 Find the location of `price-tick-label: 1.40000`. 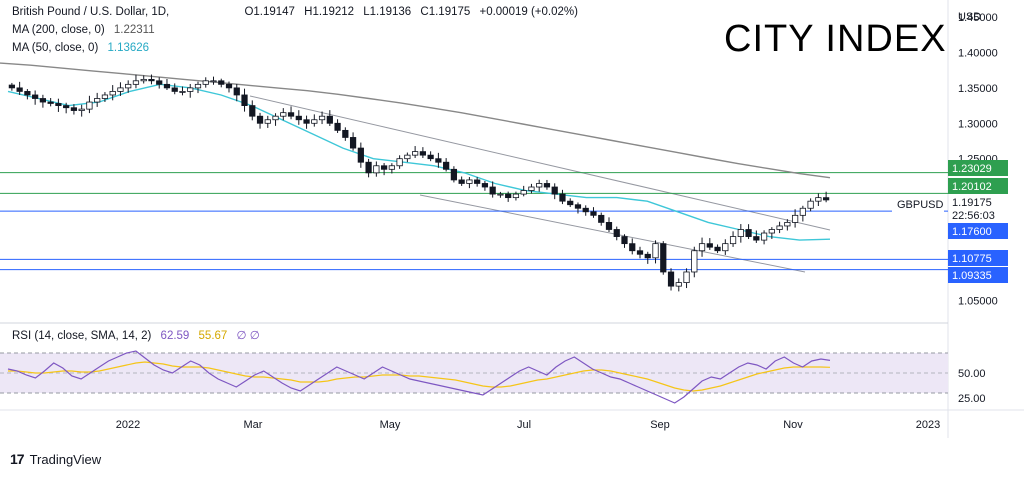

price-tick-label: 1.40000 is located at coordinates (978, 53).